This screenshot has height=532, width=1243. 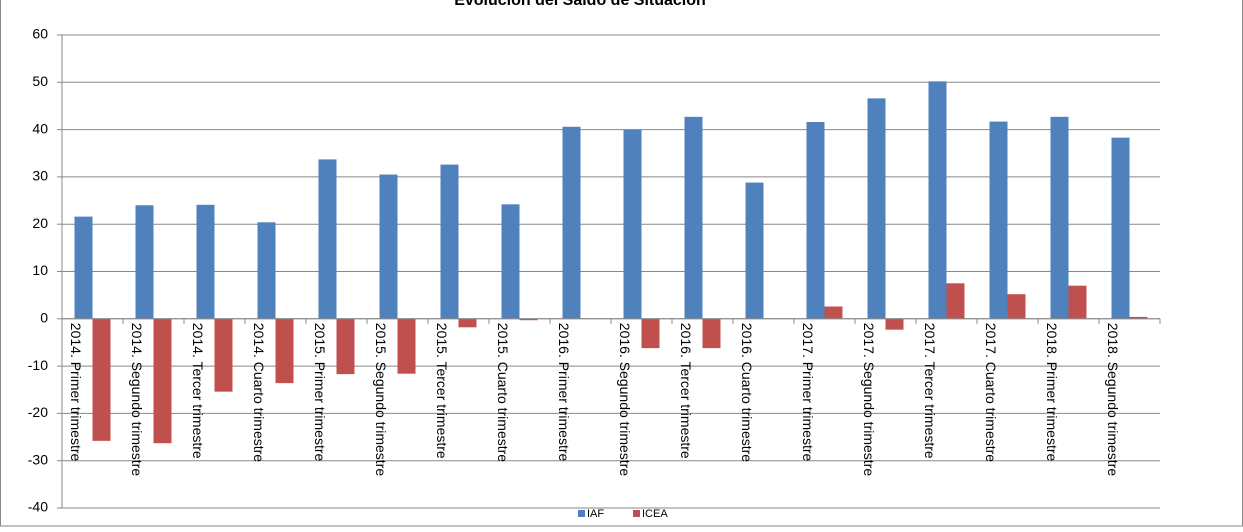 I want to click on y-tick-label: 0, so click(x=44, y=318).